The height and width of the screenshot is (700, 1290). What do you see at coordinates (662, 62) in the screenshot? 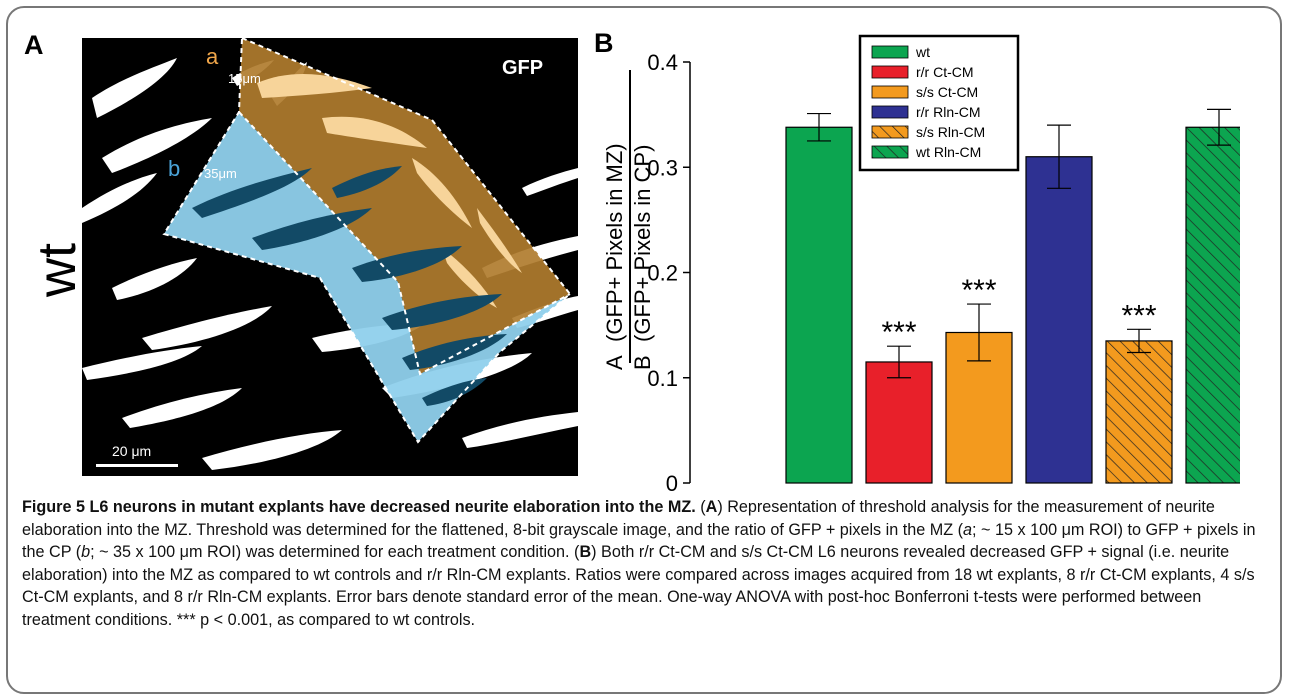
I see `y-tick-label: 0.4` at bounding box center [662, 62].